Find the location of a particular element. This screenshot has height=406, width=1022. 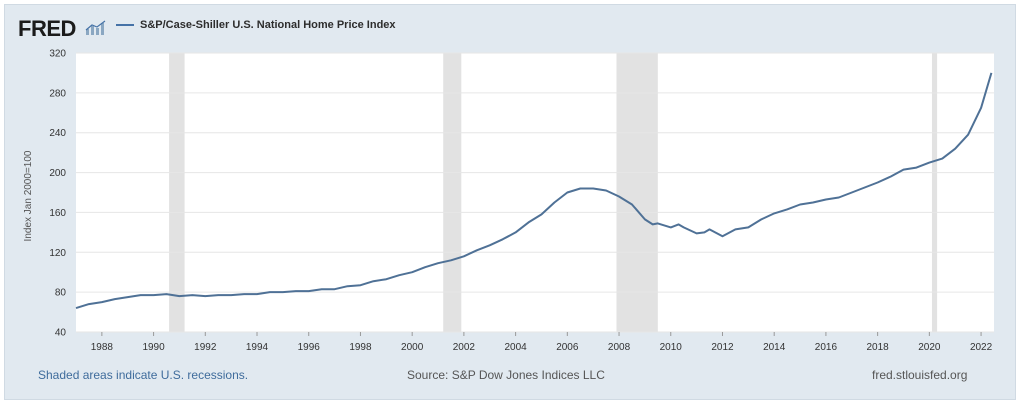

y-tick-label-280: 280 is located at coordinates (57, 93).